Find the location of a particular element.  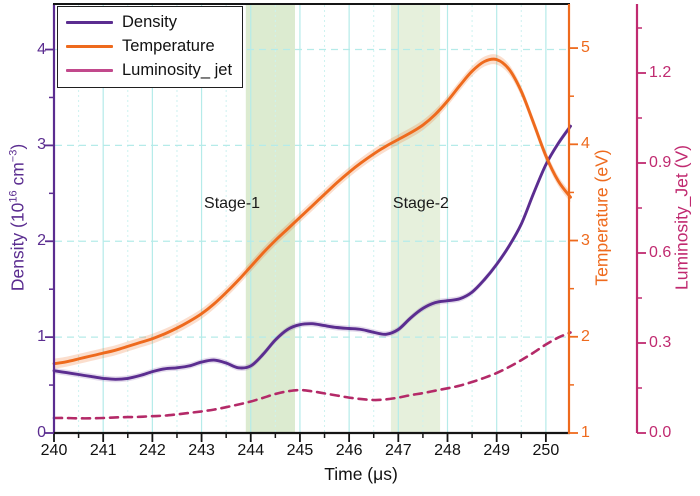

legend-item: Luminosity_ jet is located at coordinates (149, 70).